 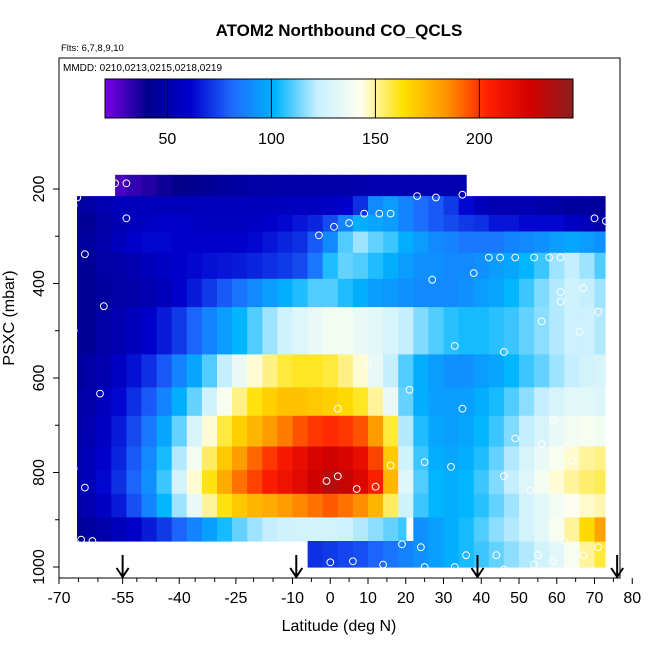 What do you see at coordinates (9, 317) in the screenshot?
I see `y-axis-label: PSXC (mbar)` at bounding box center [9, 317].